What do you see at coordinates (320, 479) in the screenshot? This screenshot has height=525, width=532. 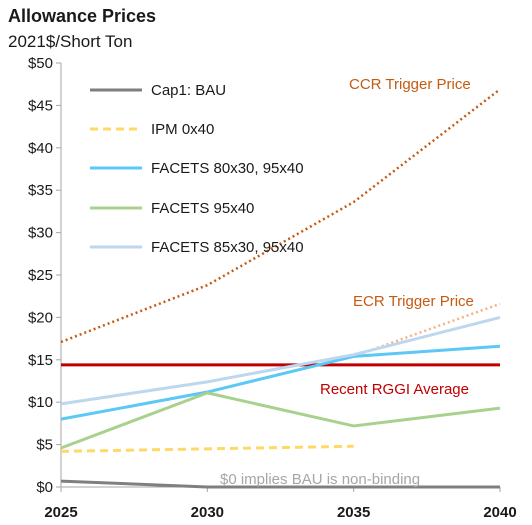 I see `annotation-label: $0 implies BAU is non-binding` at bounding box center [320, 479].